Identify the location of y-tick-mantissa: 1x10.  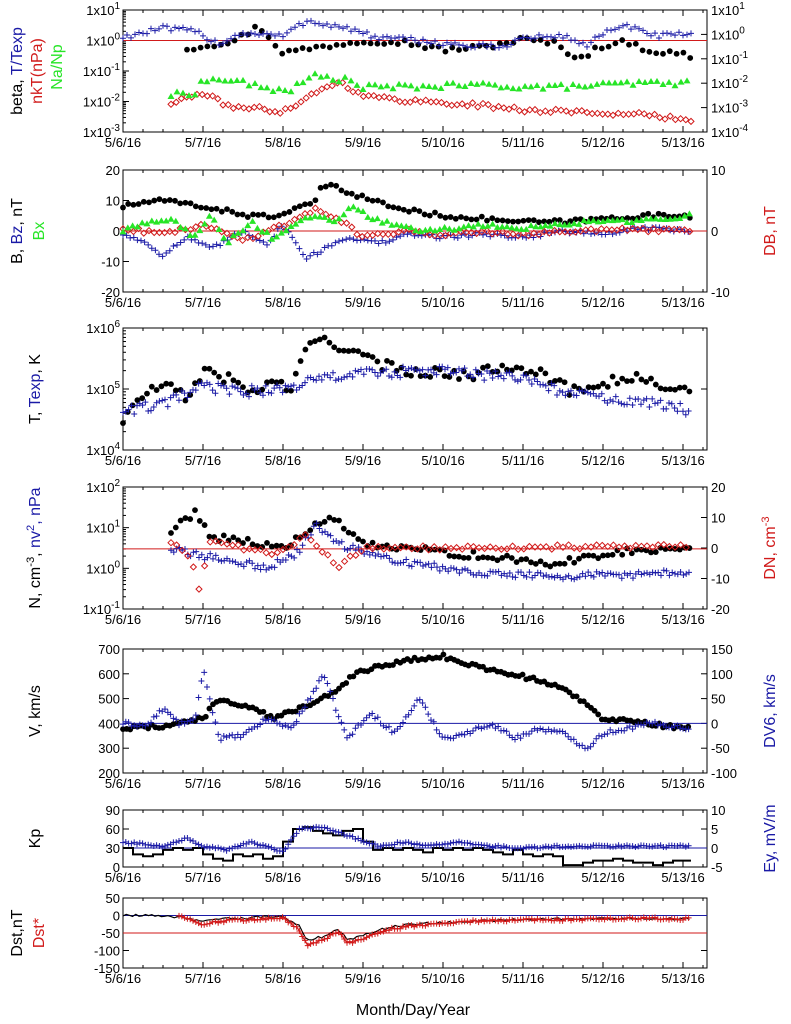
(100, 10).